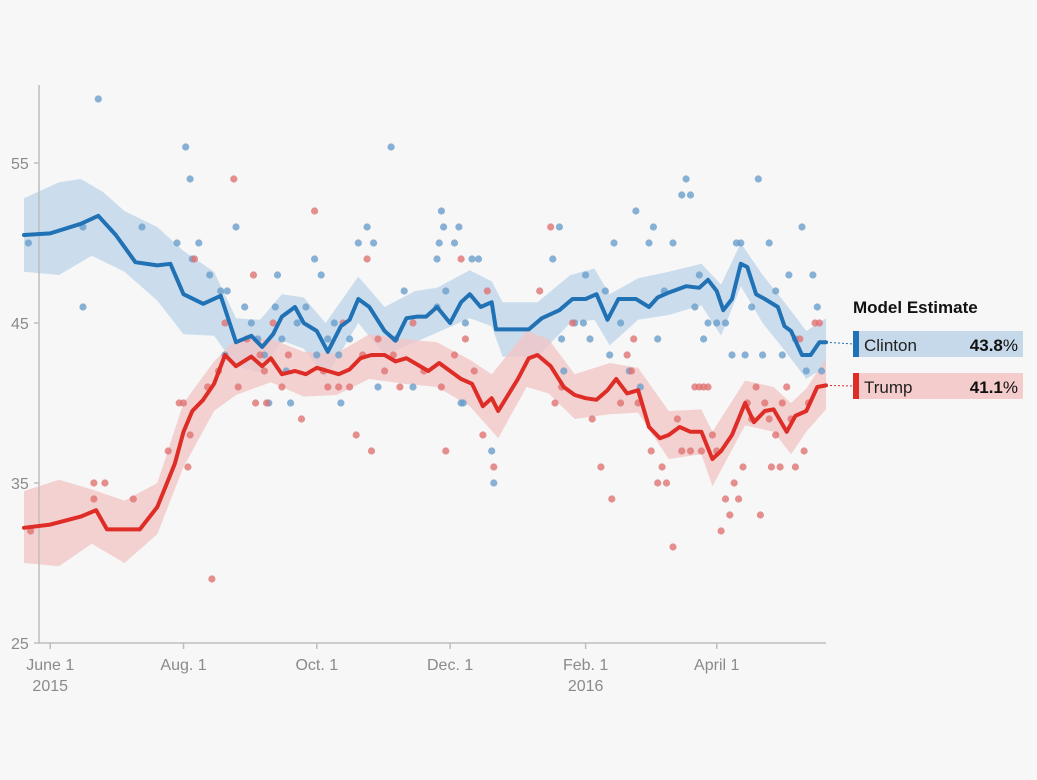 This screenshot has width=1037, height=780. What do you see at coordinates (585, 665) in the screenshot?
I see `x-tick-label: Feb. 1` at bounding box center [585, 665].